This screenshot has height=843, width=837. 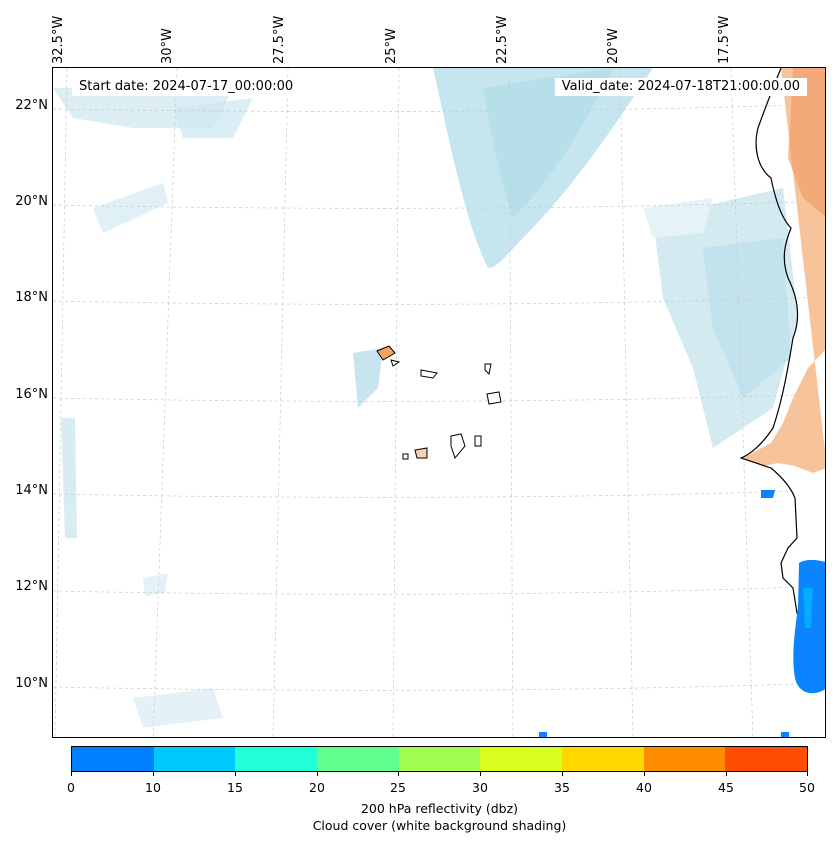 I want to click on lon-label-text: 22.5°W, so click(x=502, y=39).